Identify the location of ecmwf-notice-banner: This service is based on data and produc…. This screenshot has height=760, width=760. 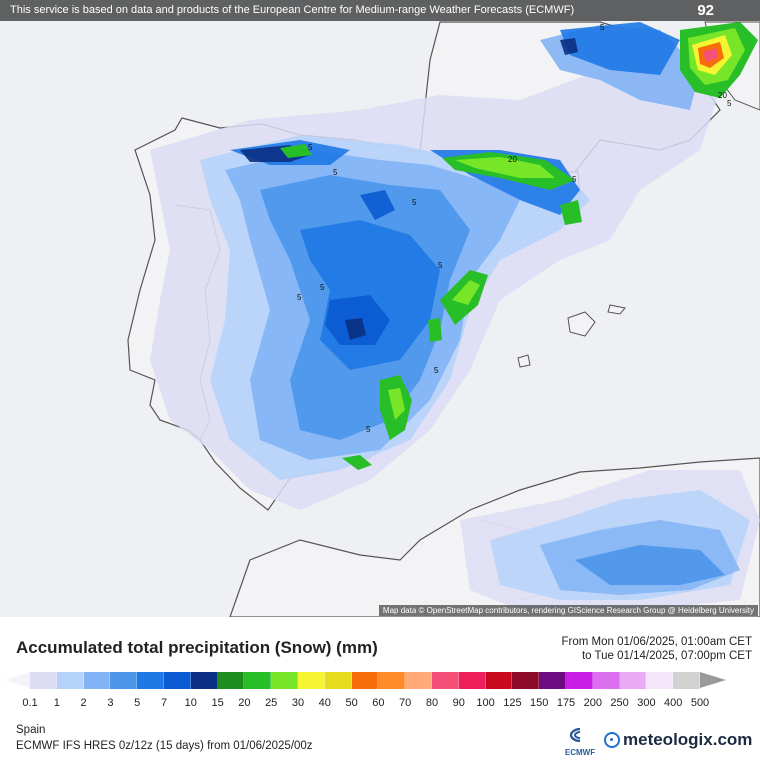
(380, 10).